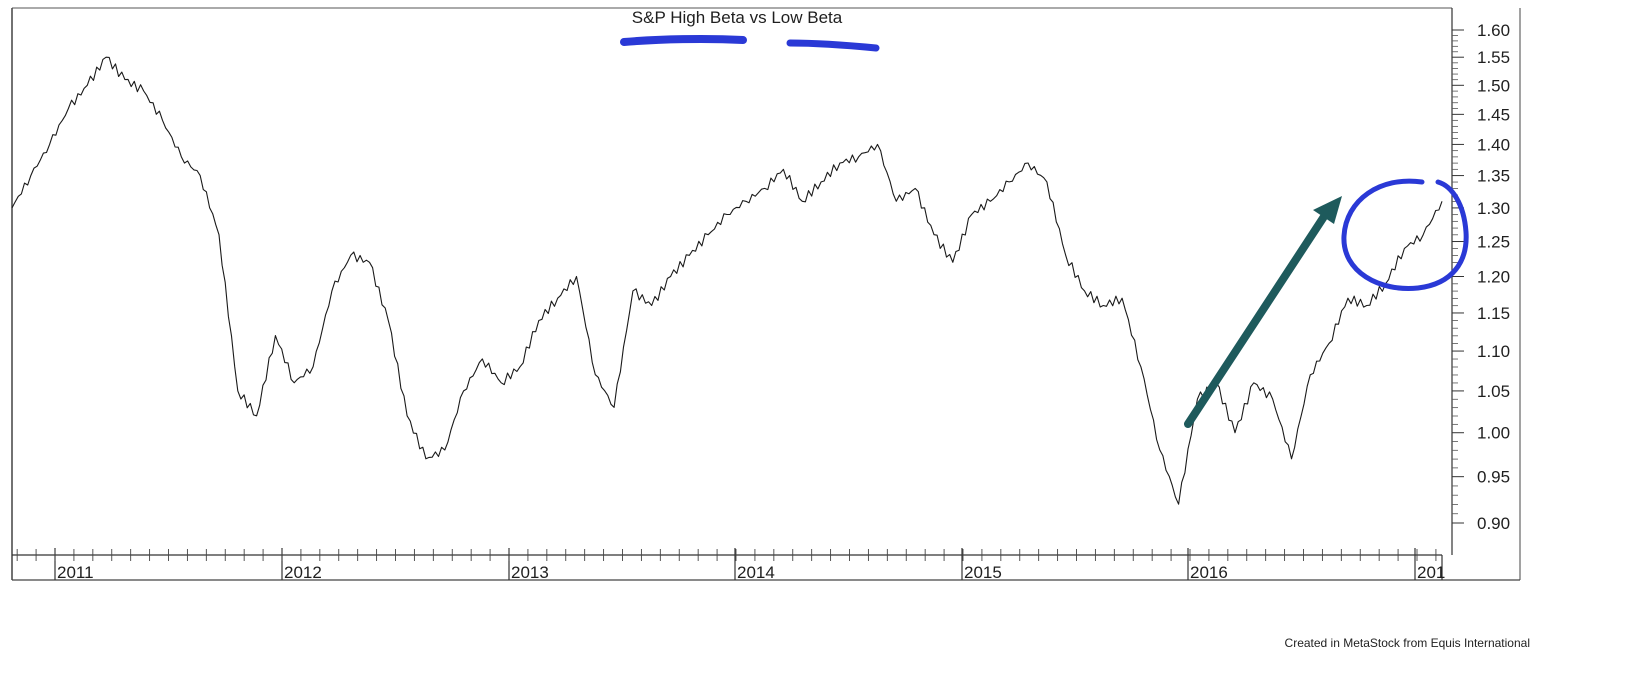 This screenshot has height=674, width=1642. What do you see at coordinates (1493, 351) in the screenshot?
I see `y-tick-label: 1.10` at bounding box center [1493, 351].